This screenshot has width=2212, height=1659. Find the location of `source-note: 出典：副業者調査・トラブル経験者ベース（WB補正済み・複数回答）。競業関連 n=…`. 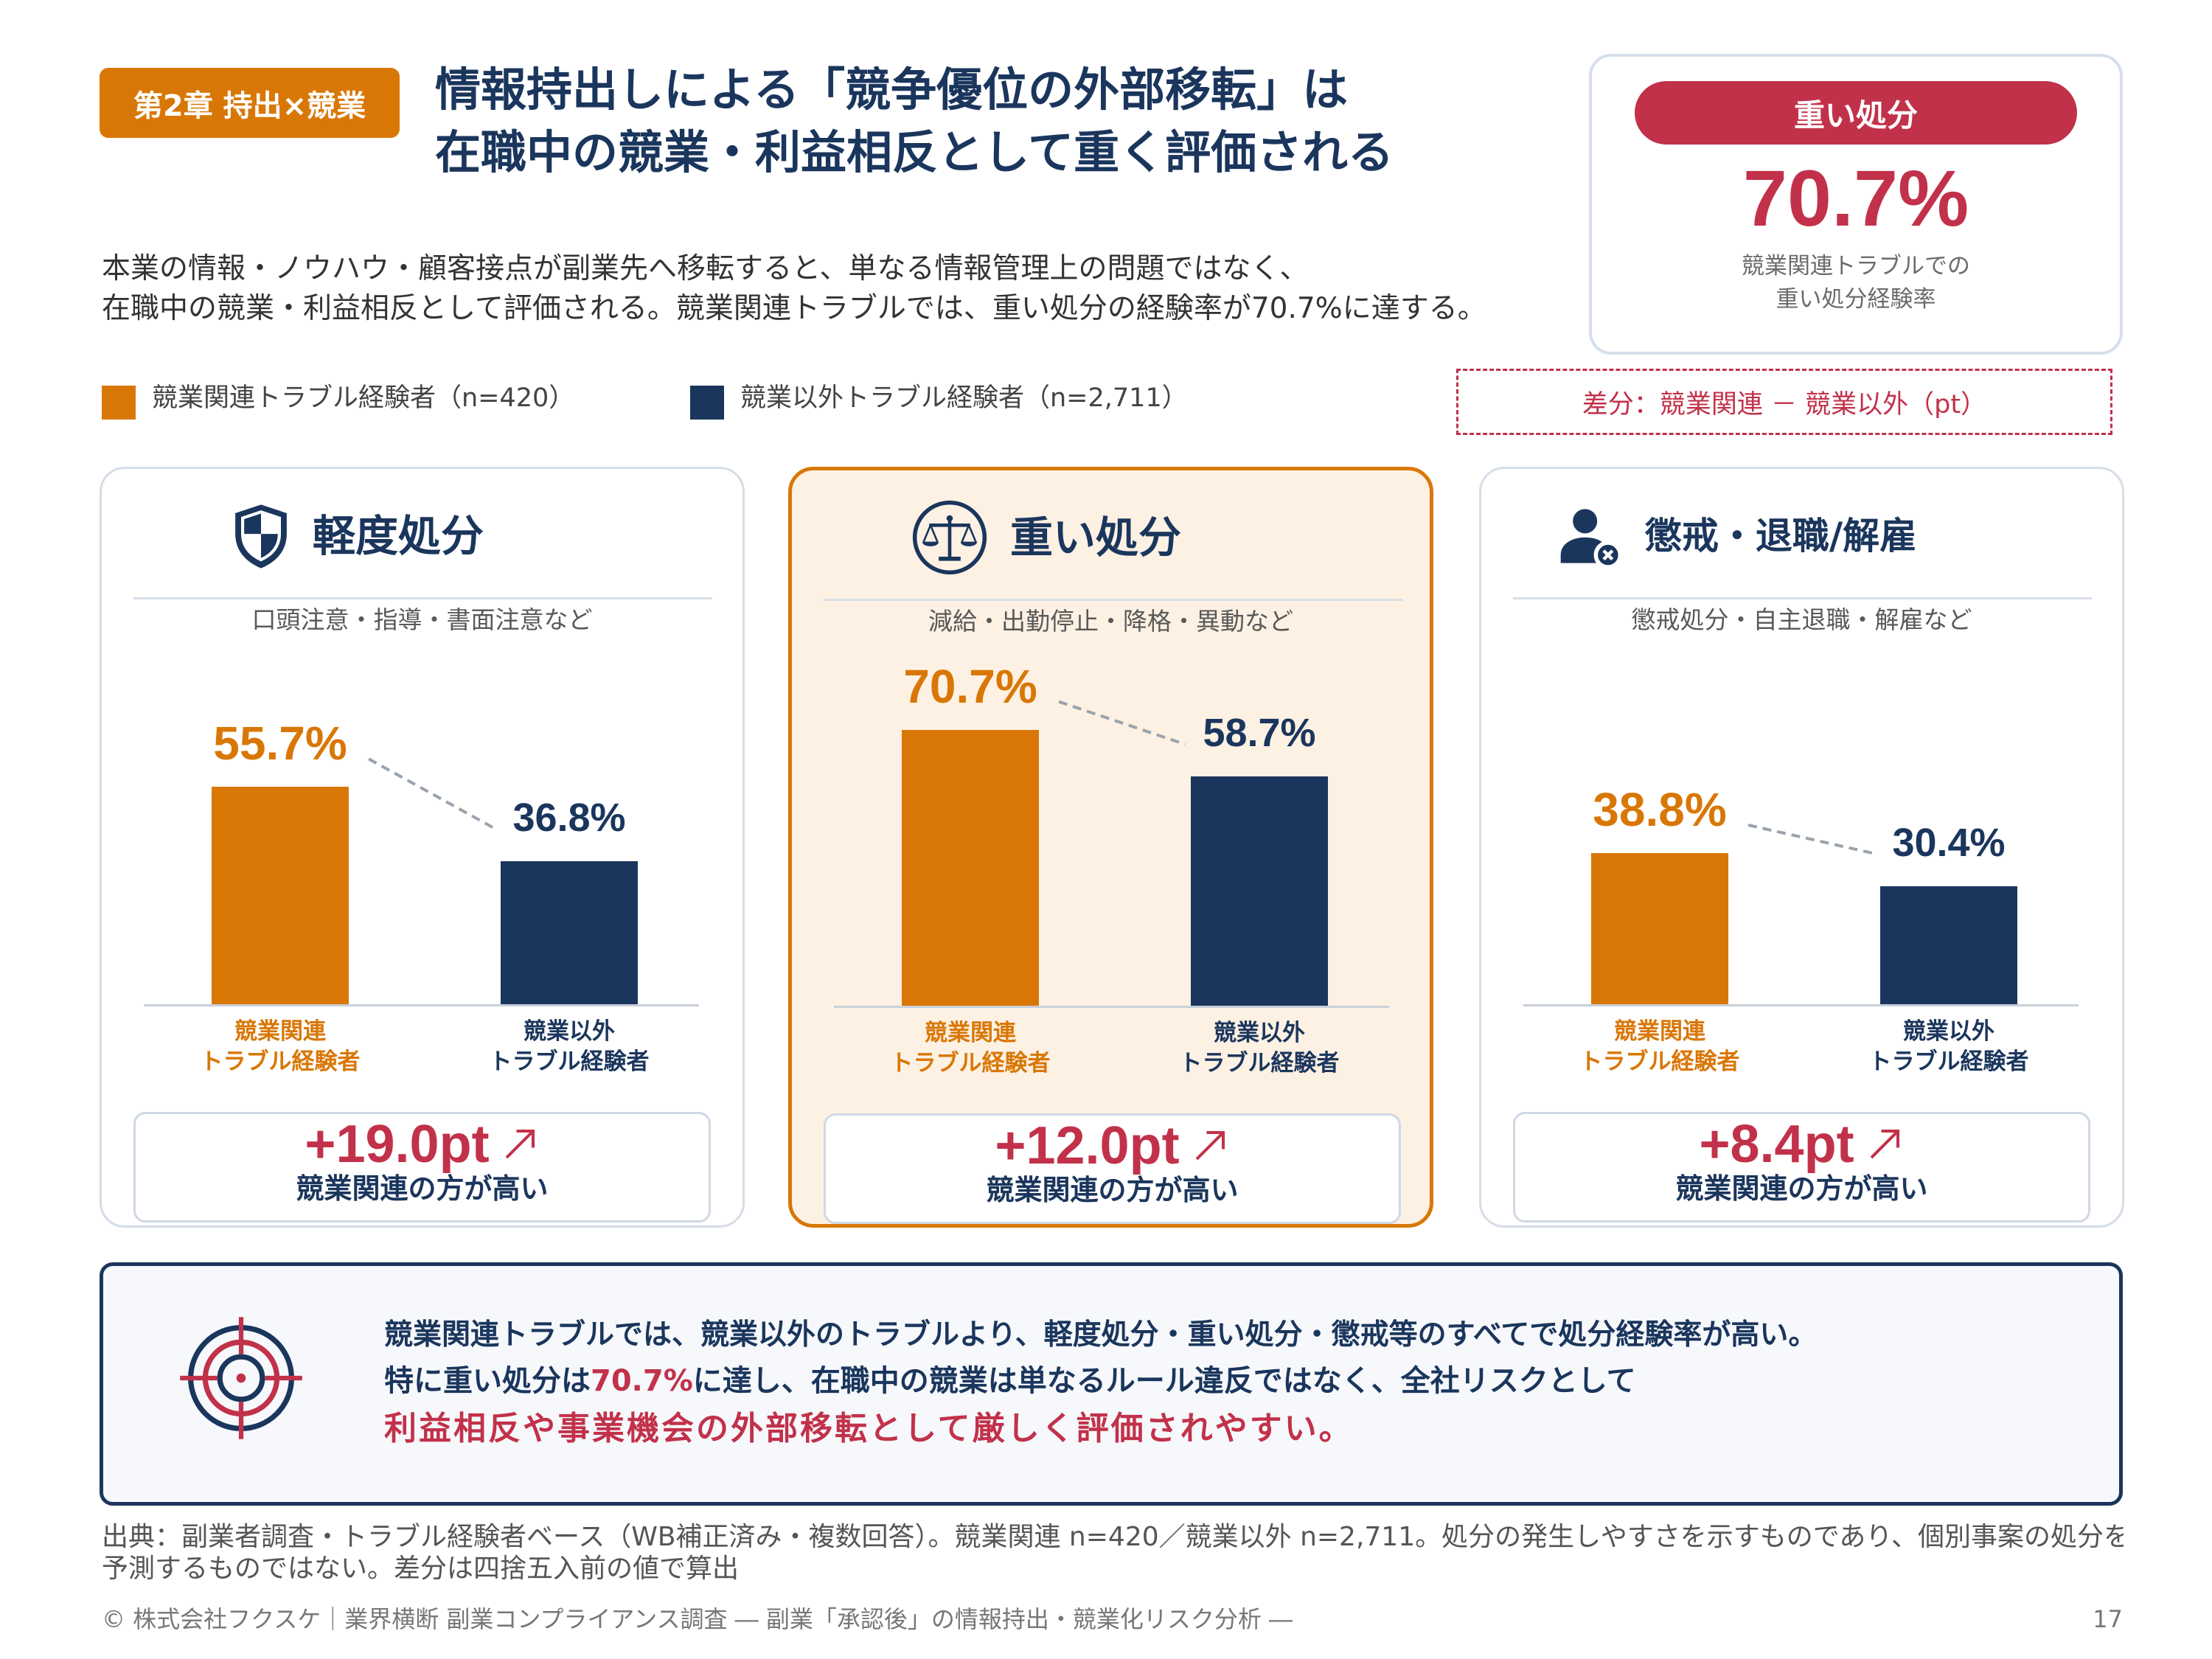

source-note: 出典：副業者調査・トラブル経験者ベース（WB補正済み・複数回答）。競業関連 n=… is located at coordinates (1113, 1553).